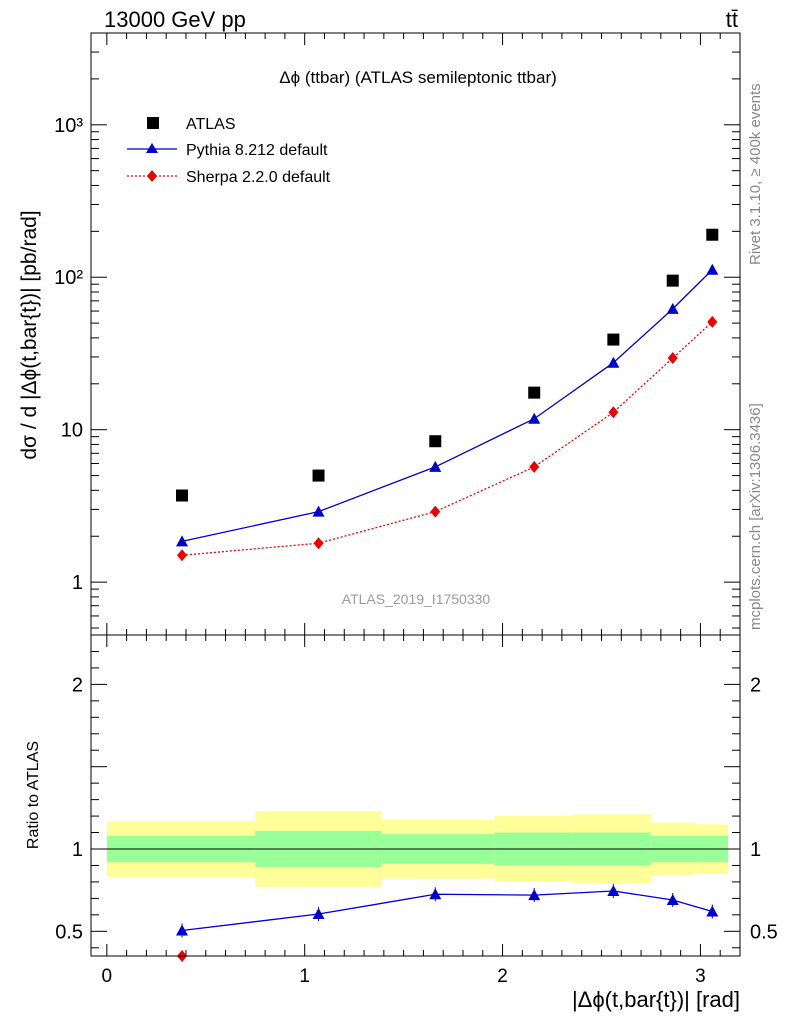 The width and height of the screenshot is (786, 1024). What do you see at coordinates (755, 174) in the screenshot?
I see `rivet-label: Rivet 3.1.10, ≥ 400k events` at bounding box center [755, 174].